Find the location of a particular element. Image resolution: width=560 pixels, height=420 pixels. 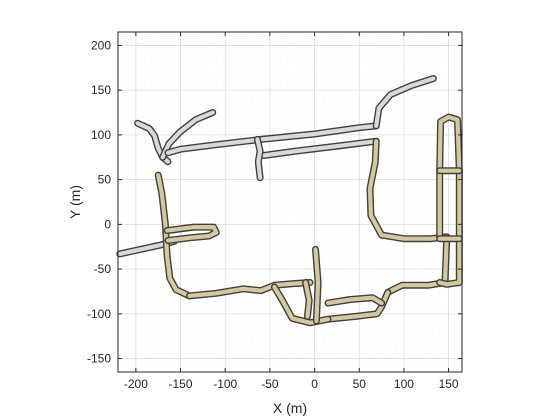

road-east-block-outer is located at coordinates (449, 200).